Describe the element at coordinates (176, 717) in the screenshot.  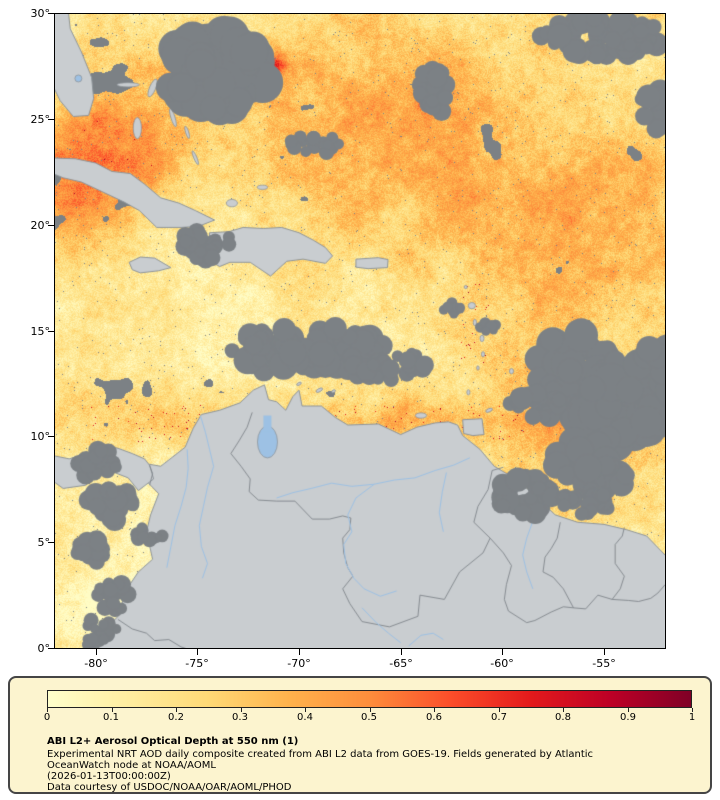
I see `colorbar-tick-label: 0.2` at that location.